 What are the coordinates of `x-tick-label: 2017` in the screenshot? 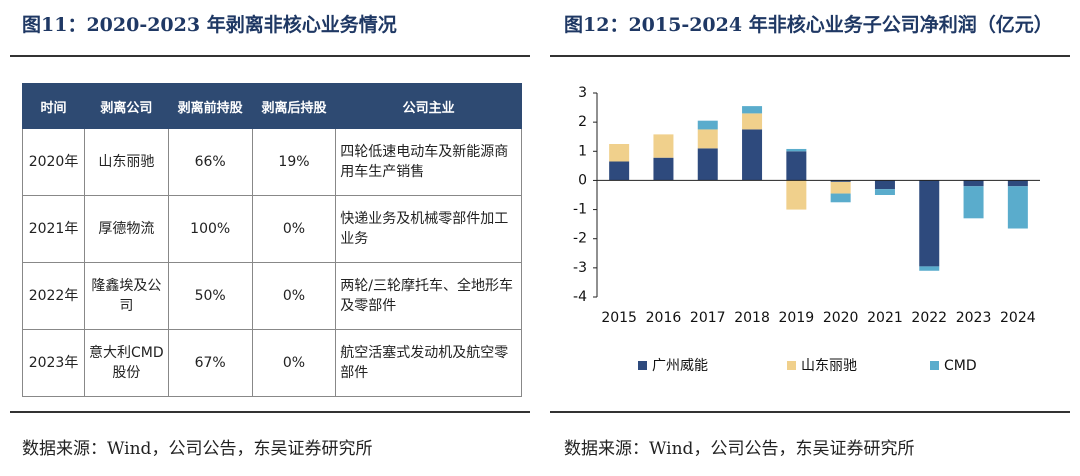 It's located at (708, 318).